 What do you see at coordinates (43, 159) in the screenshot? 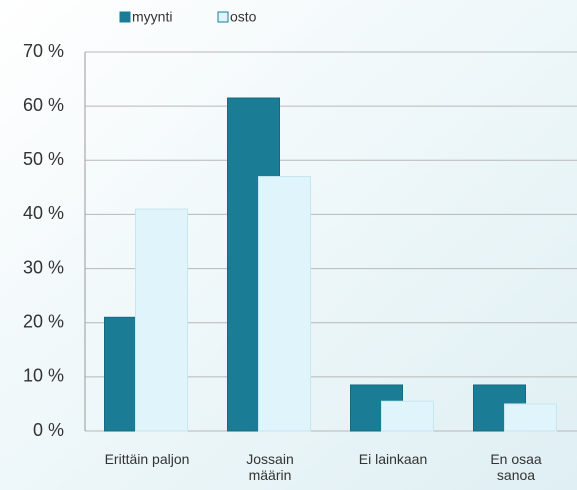
I see `y-tick-label: 50 %` at bounding box center [43, 159].